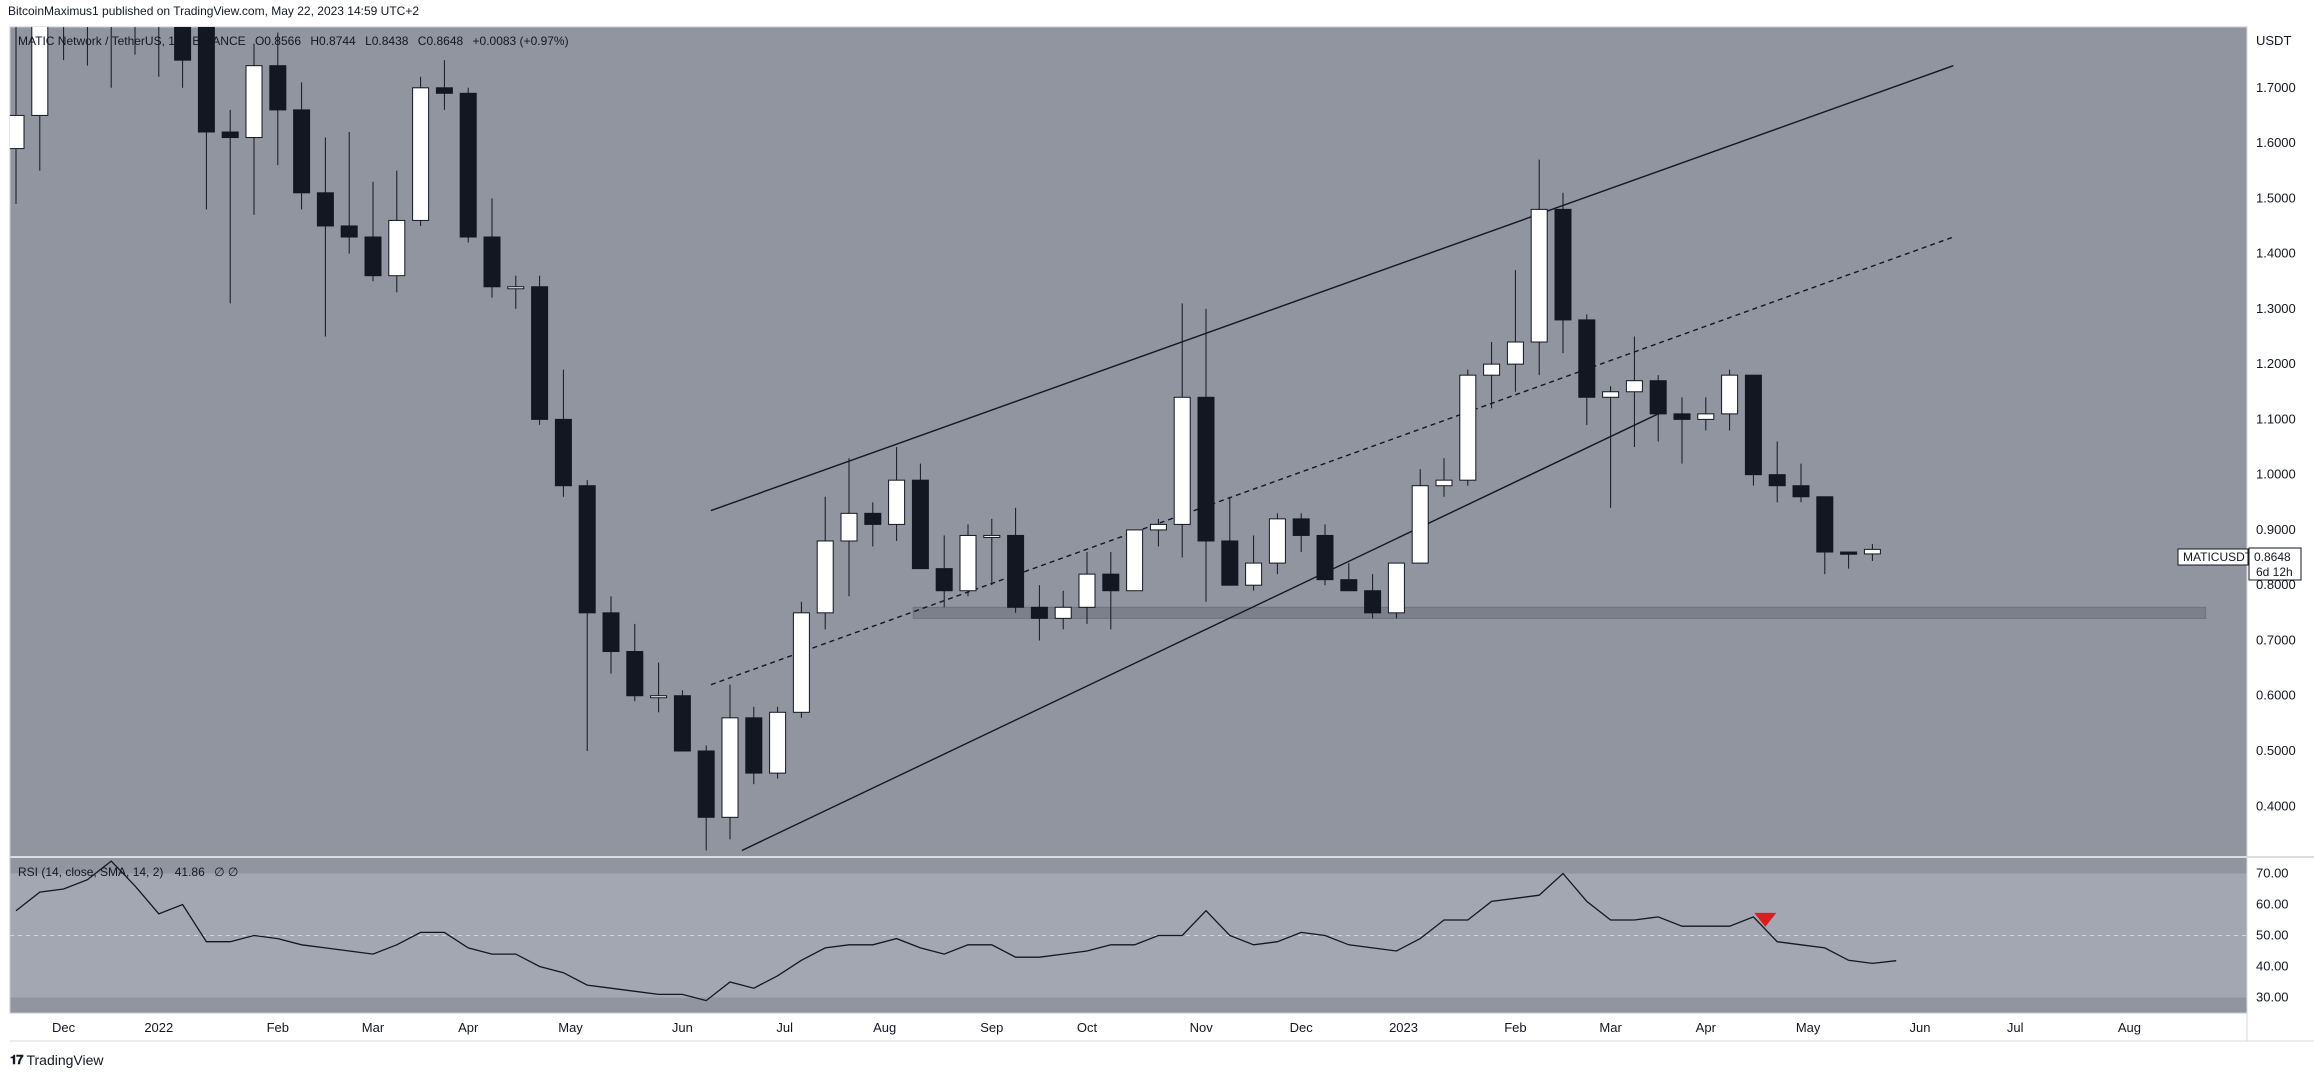  I want to click on price-tick-label: 1.0000, so click(2276, 474).